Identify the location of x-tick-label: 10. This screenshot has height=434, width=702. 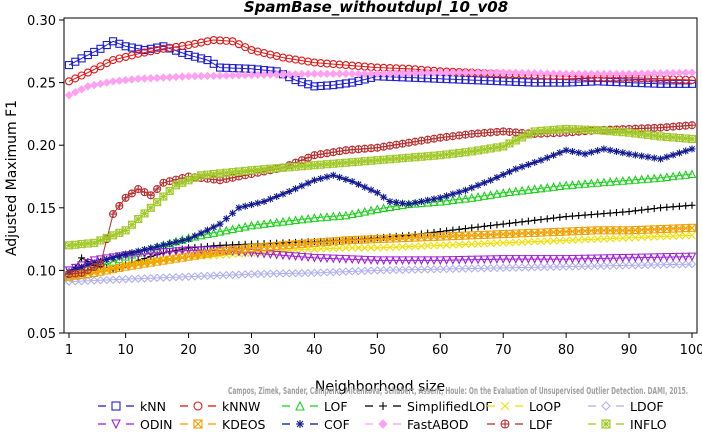
(125, 350).